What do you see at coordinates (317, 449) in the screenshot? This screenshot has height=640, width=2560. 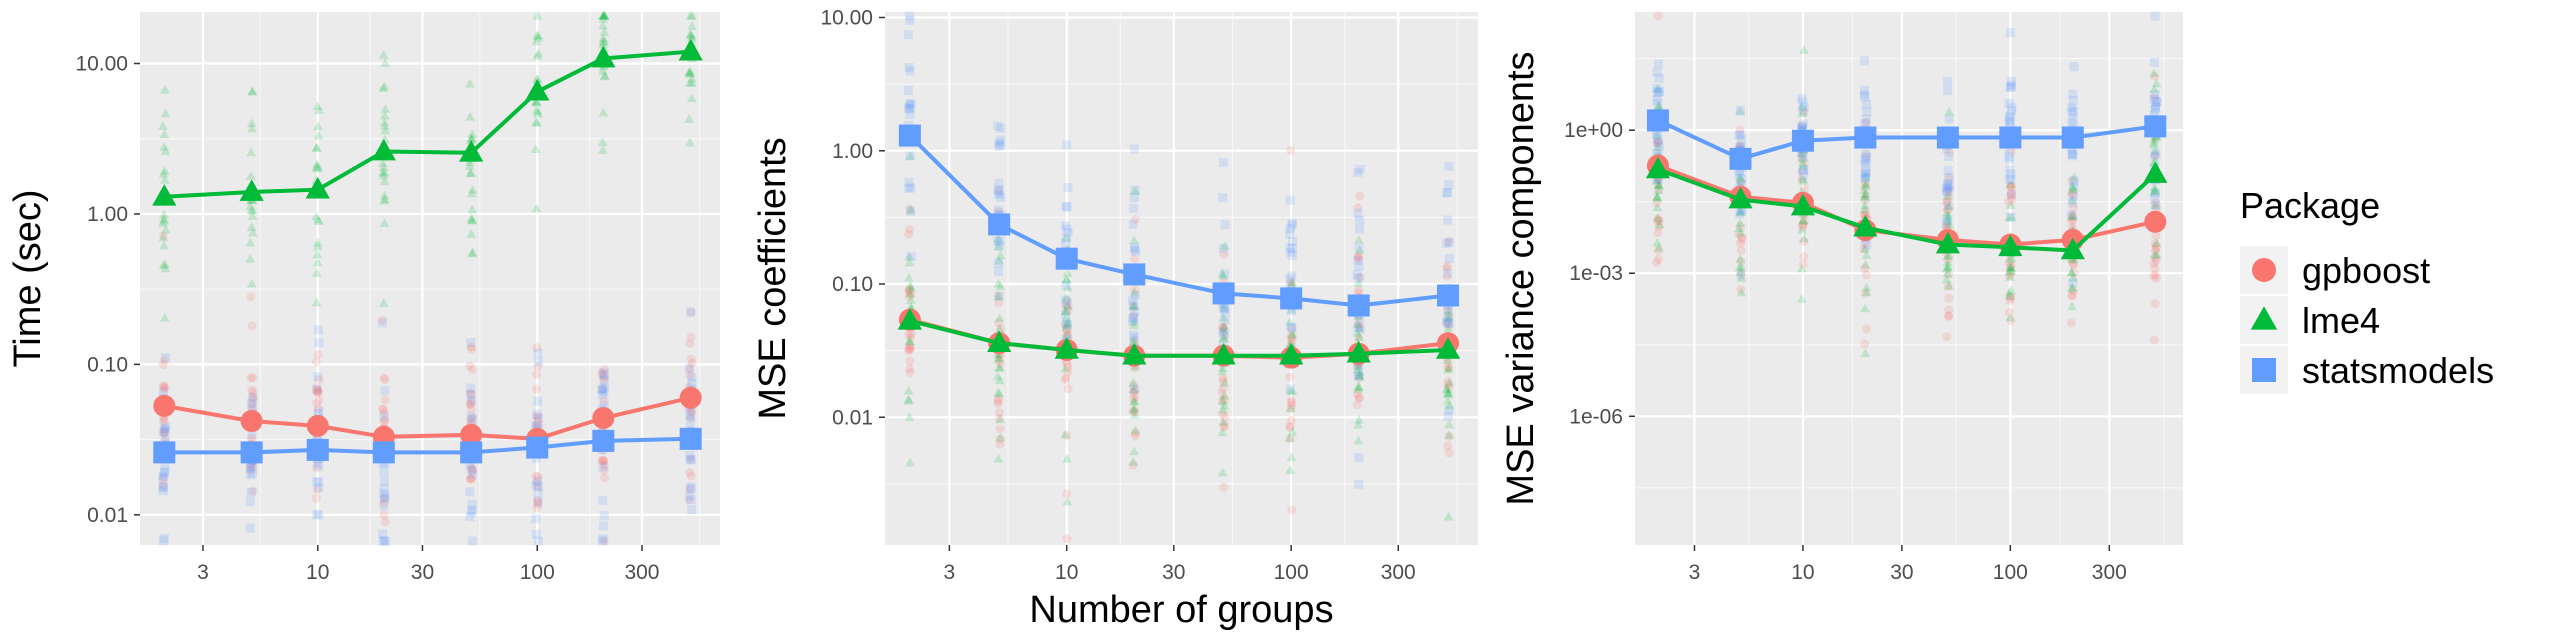 I see `data-point-statsmodels` at bounding box center [317, 449].